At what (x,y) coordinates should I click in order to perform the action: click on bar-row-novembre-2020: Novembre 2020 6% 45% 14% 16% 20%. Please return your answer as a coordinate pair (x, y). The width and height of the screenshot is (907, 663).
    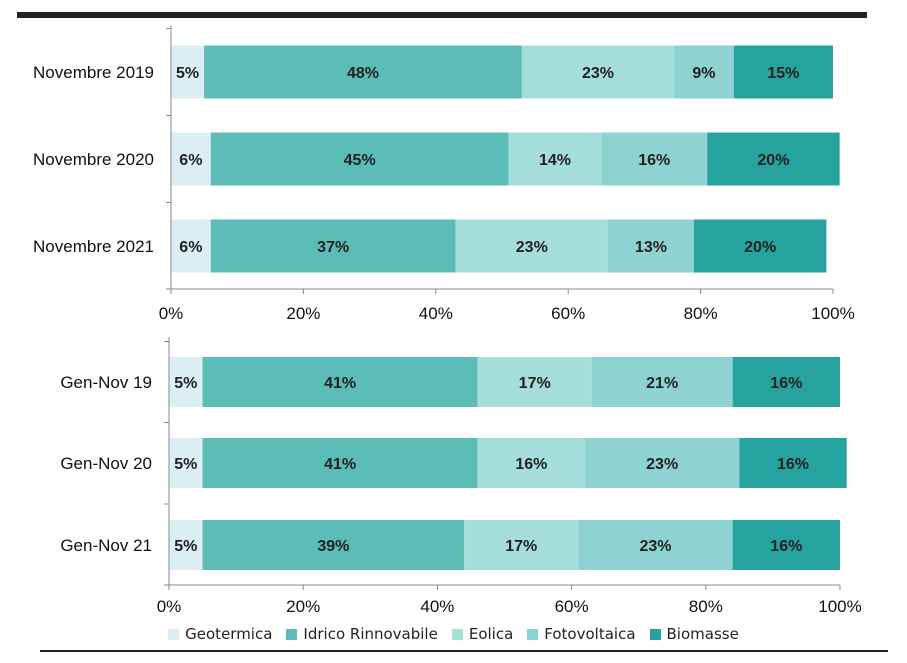
    Looking at the image, I should click on (436, 159).